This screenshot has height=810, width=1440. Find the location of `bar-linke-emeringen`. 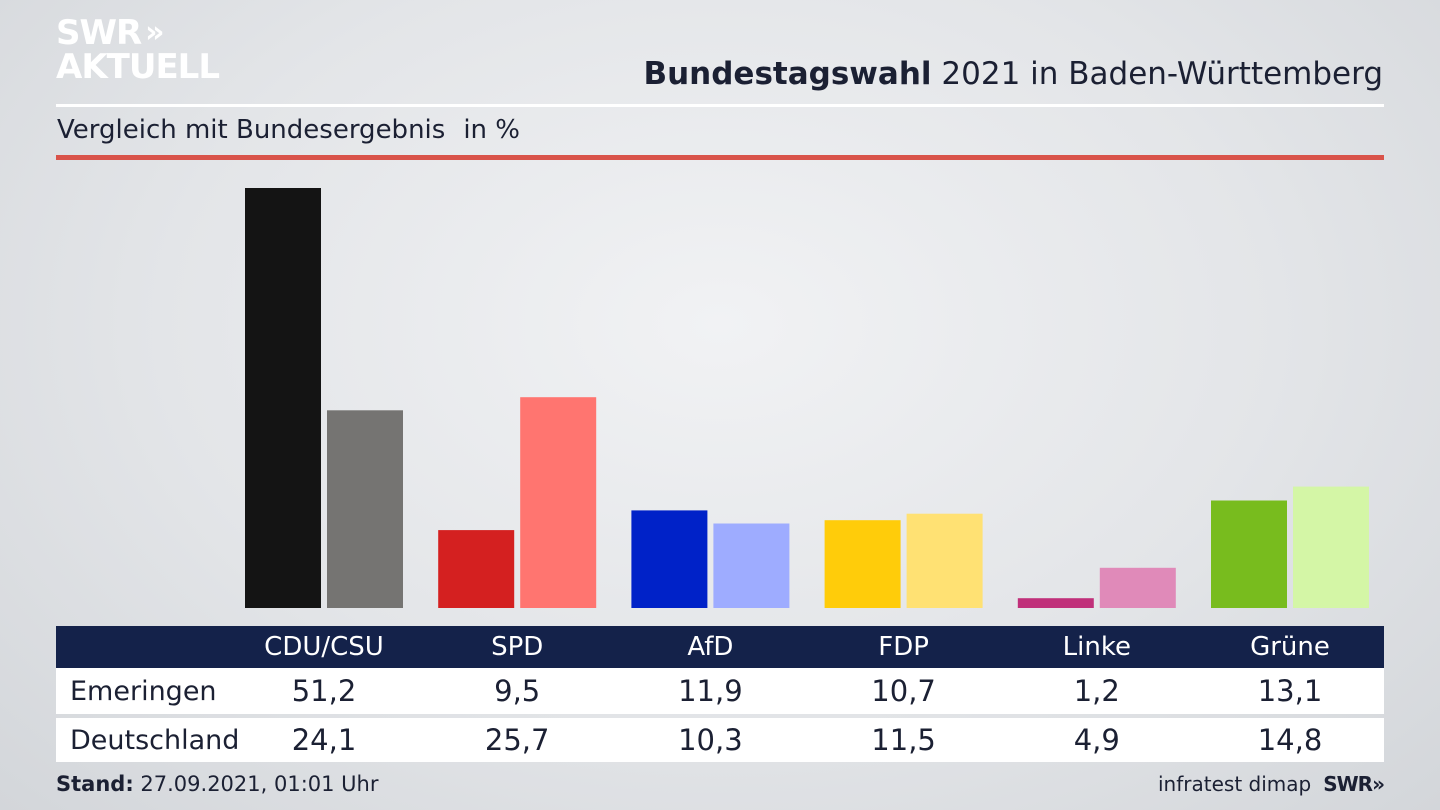

bar-linke-emeringen is located at coordinates (1055, 603).